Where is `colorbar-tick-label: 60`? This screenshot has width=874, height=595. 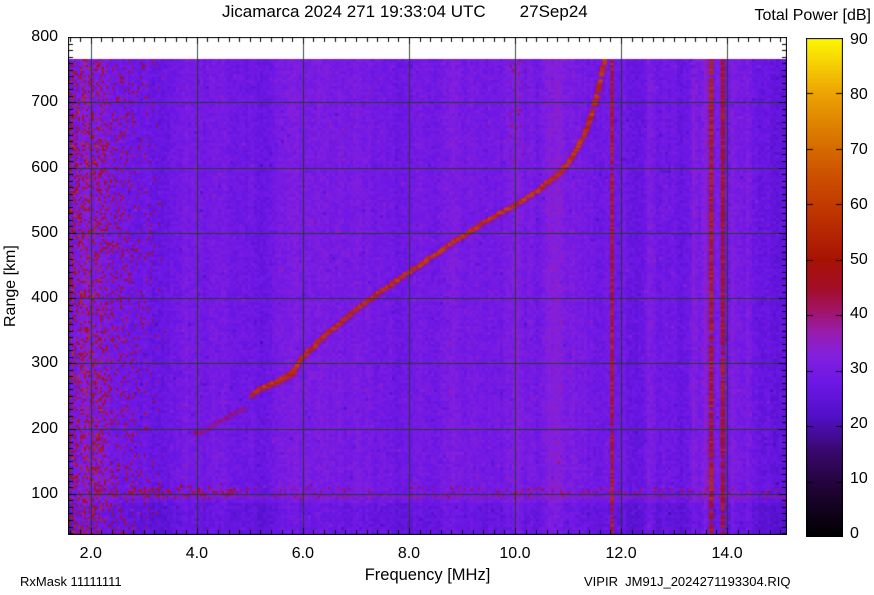
colorbar-tick-label: 60 is located at coordinates (859, 204).